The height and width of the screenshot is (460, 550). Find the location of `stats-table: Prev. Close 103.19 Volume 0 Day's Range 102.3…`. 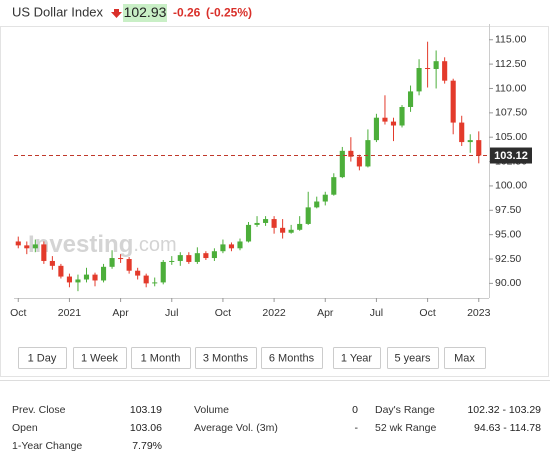

stats-table: Prev. Close 103.19 Volume 0 Day's Range 102.3… is located at coordinates (276, 428).